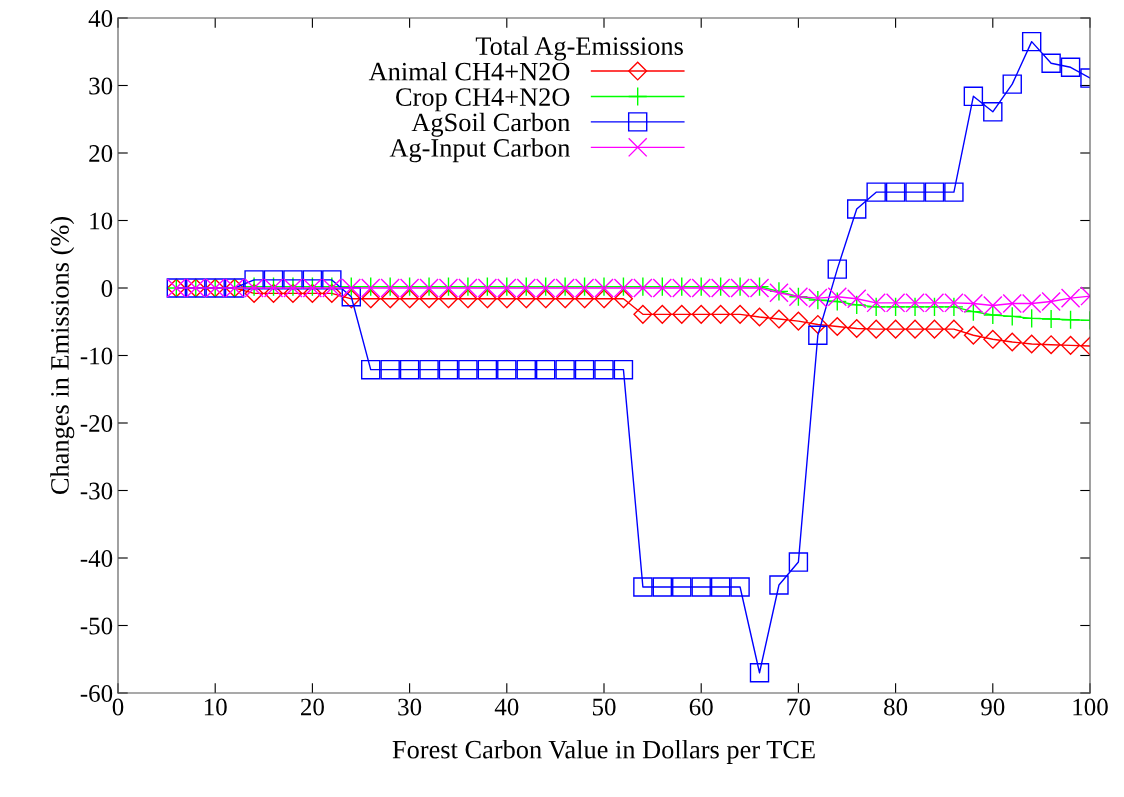 The image size is (1124, 797). I want to click on x-tick-label: 90, so click(993, 707).